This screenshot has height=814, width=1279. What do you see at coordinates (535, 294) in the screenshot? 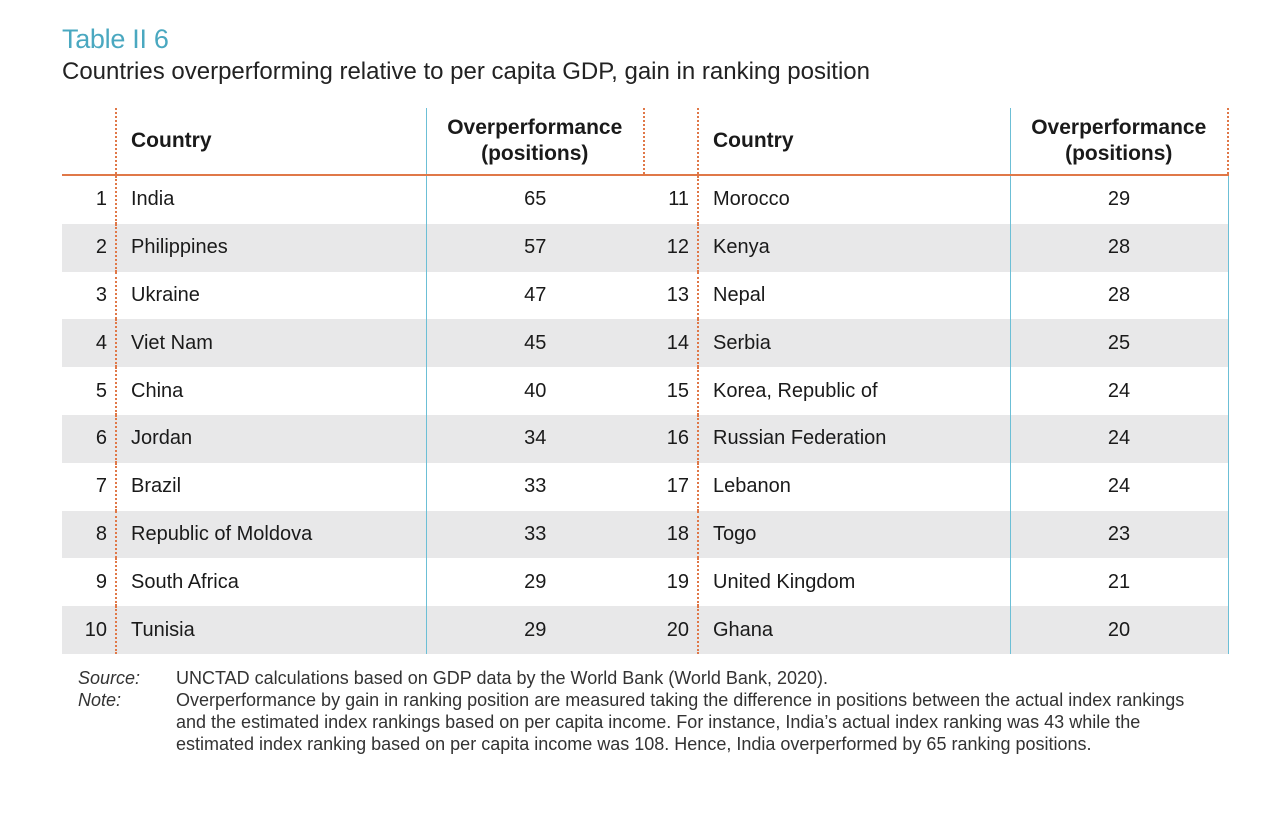
I see `value-cell: 47` at bounding box center [535, 294].